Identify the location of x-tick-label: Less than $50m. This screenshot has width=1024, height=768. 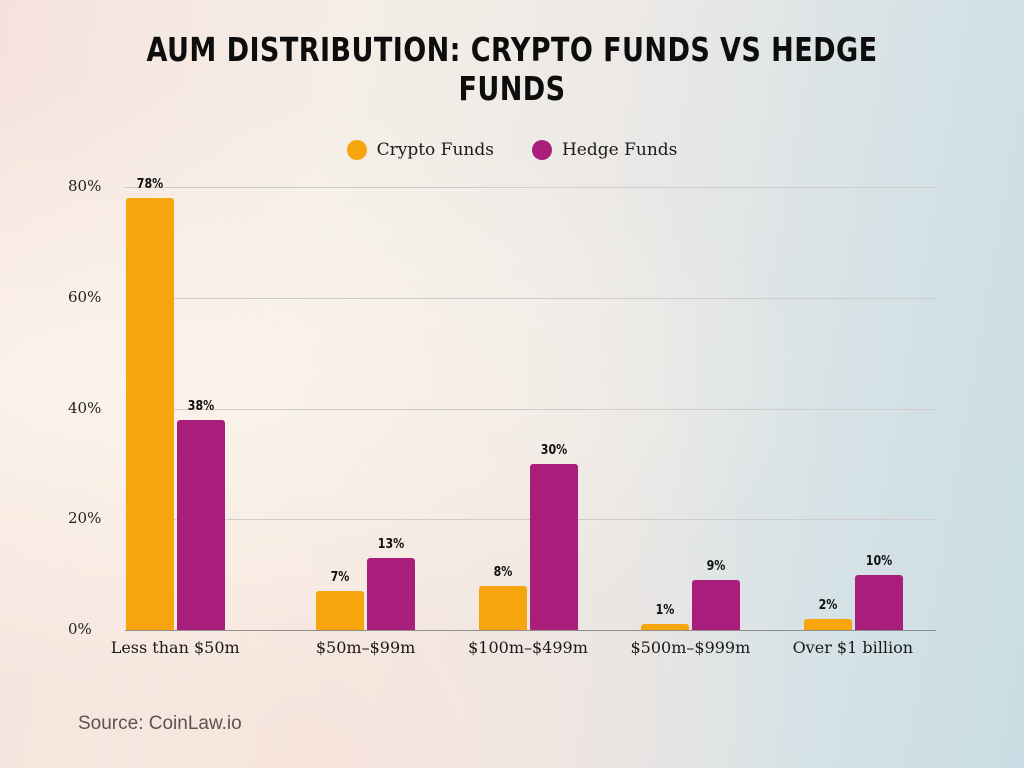
(175, 647).